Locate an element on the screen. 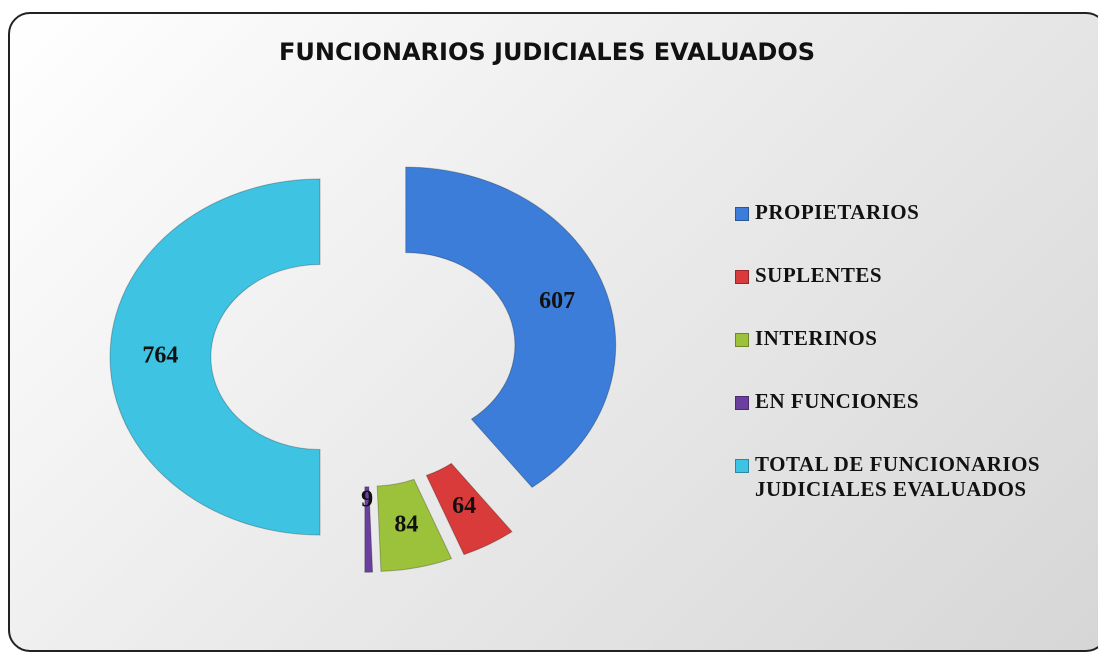 This screenshot has height=652, width=1098. legend-item: SUPLENTES is located at coordinates (915, 294).